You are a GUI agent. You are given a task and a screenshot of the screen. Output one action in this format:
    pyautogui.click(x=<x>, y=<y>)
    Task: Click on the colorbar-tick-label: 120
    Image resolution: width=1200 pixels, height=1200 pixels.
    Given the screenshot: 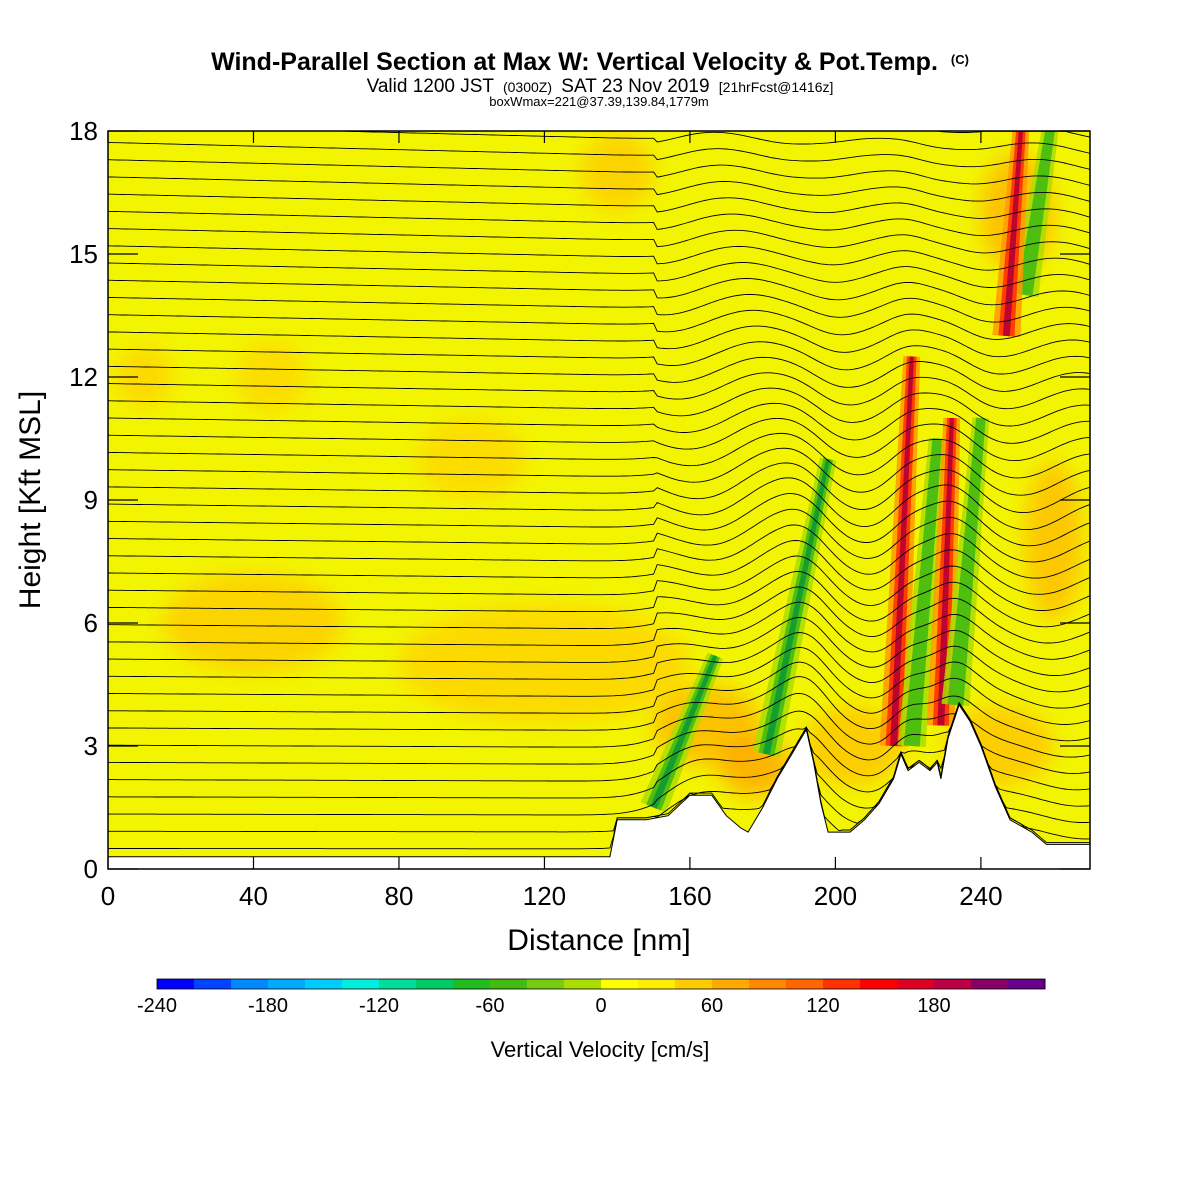 What is the action you would take?
    pyautogui.click(x=822, y=1006)
    